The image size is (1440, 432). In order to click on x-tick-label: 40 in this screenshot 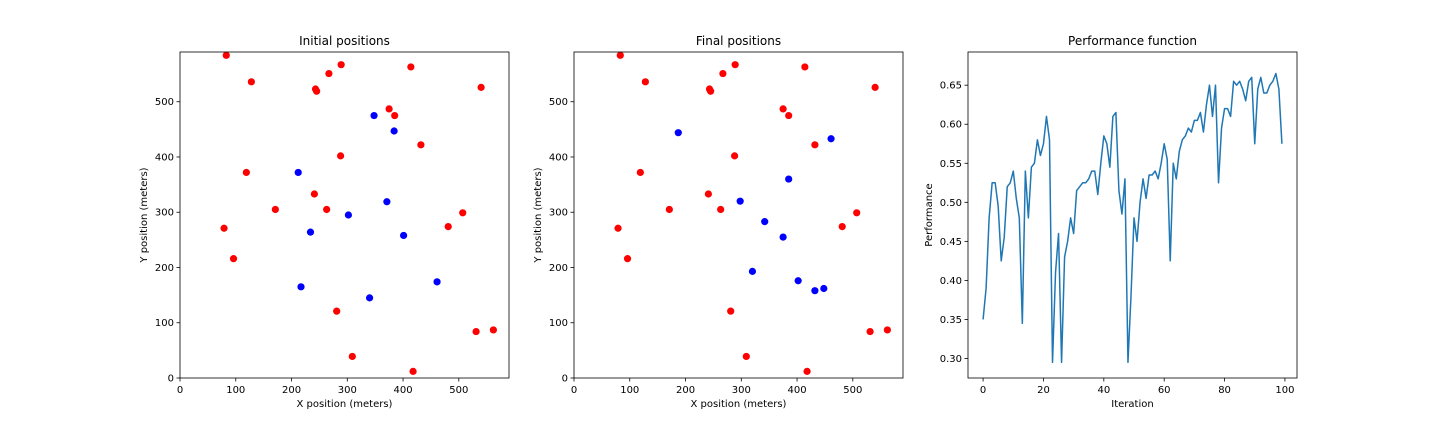, I will do `click(1103, 390)`.